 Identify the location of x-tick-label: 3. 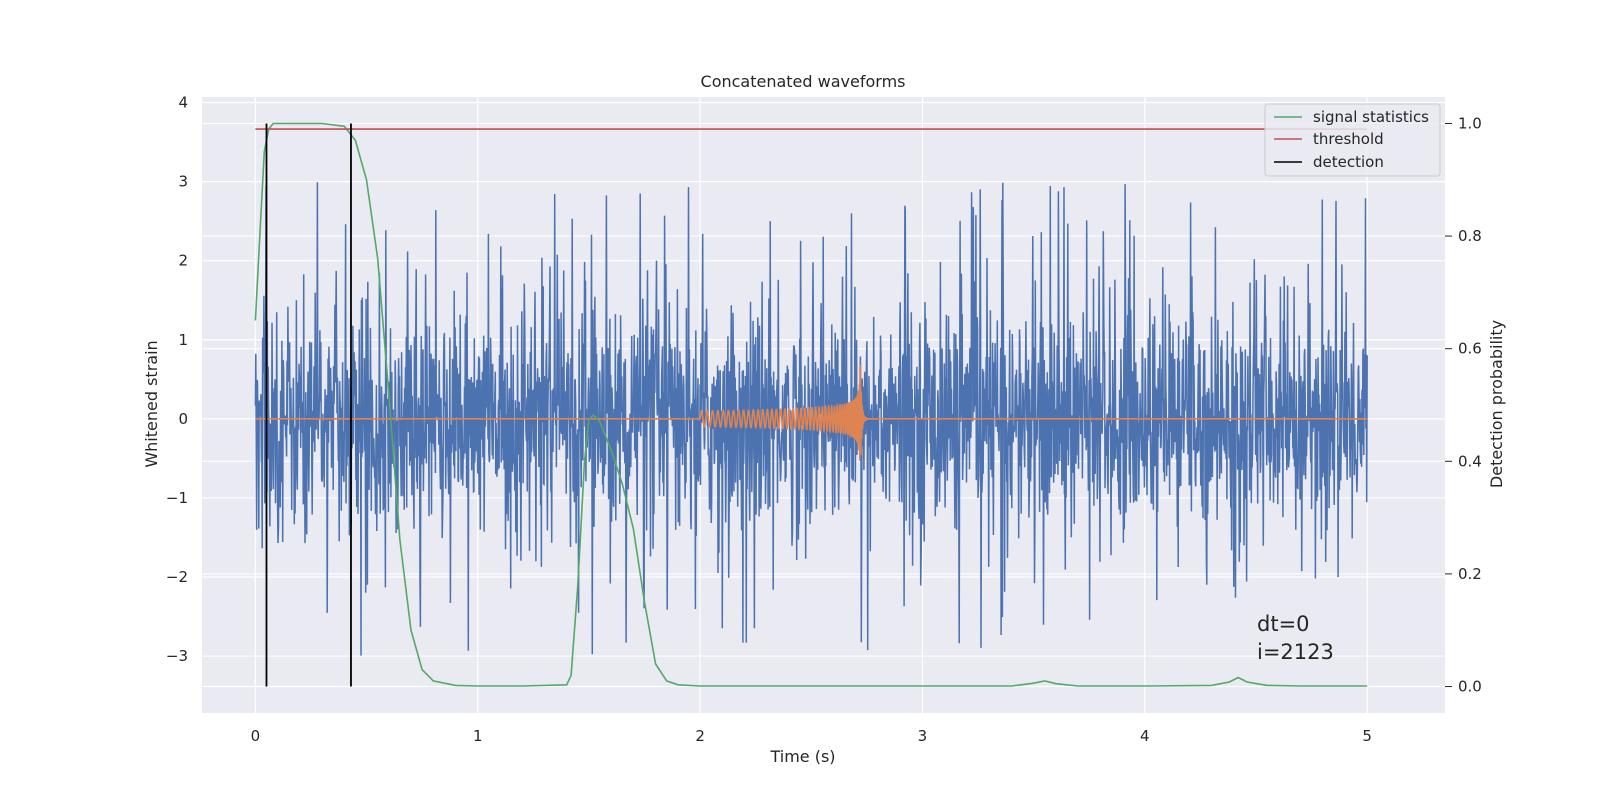
(923, 736).